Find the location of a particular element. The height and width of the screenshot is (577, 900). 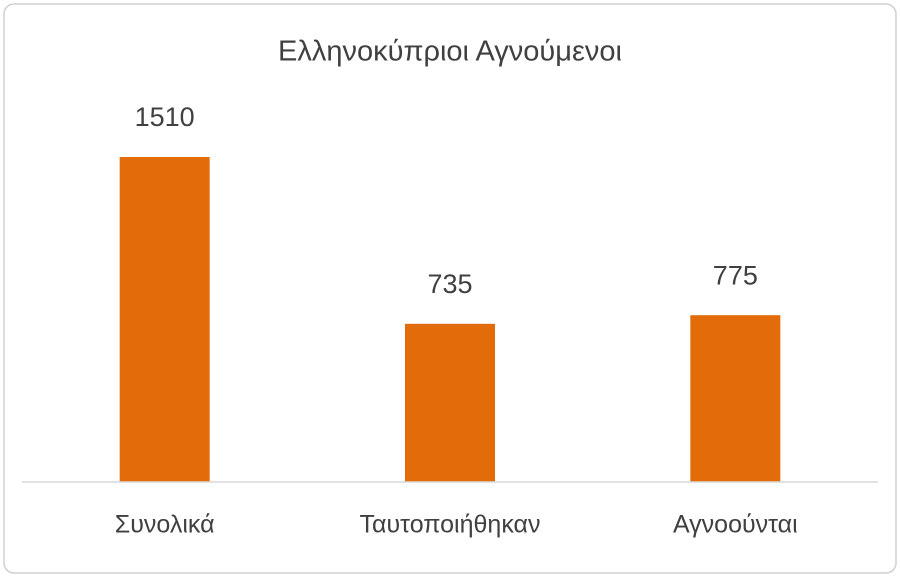

chart-title: Ελληνοκύπριοι Αγνούμενοι is located at coordinates (450, 52).